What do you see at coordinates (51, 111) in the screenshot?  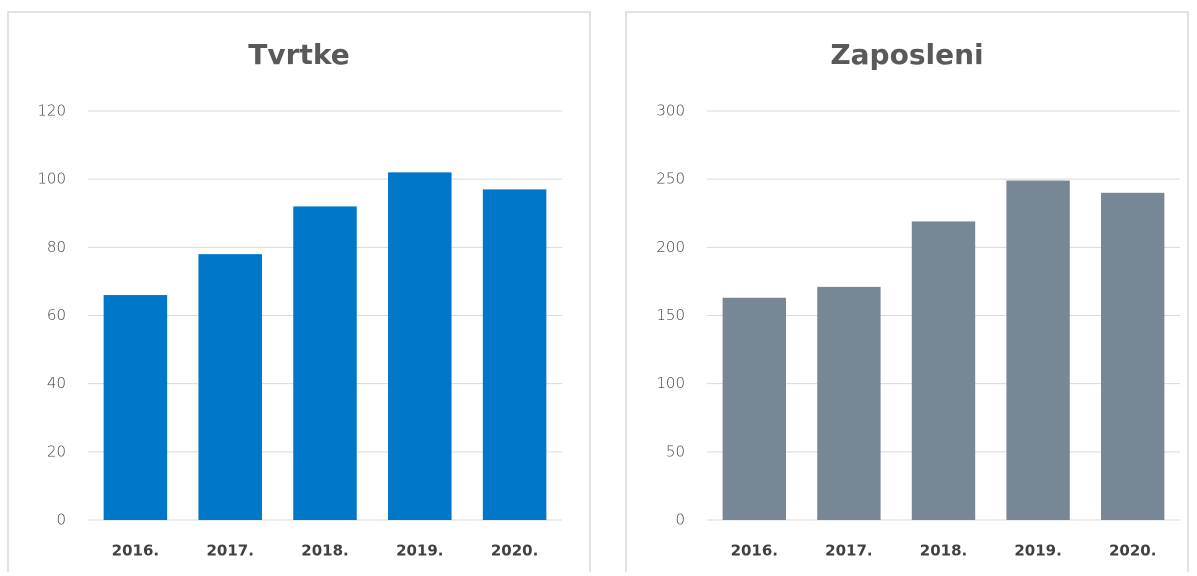 I see `y-tick-label: 120` at bounding box center [51, 111].